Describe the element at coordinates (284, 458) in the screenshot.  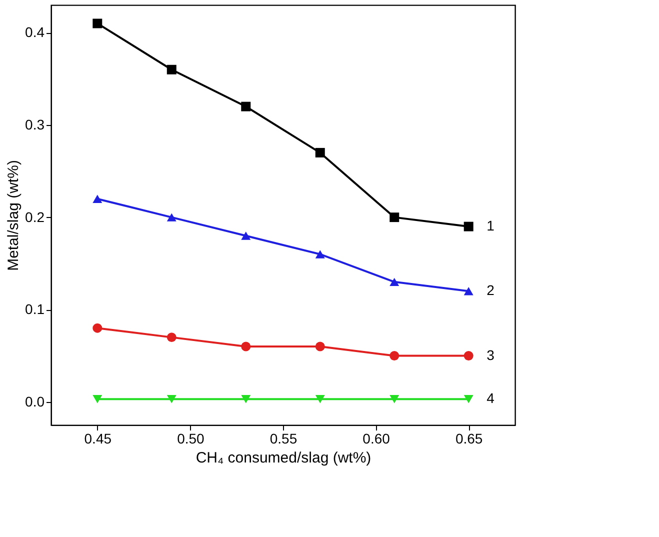
I see `x-axis-title: CH₄ consumed/slag (wt%)` at that location.